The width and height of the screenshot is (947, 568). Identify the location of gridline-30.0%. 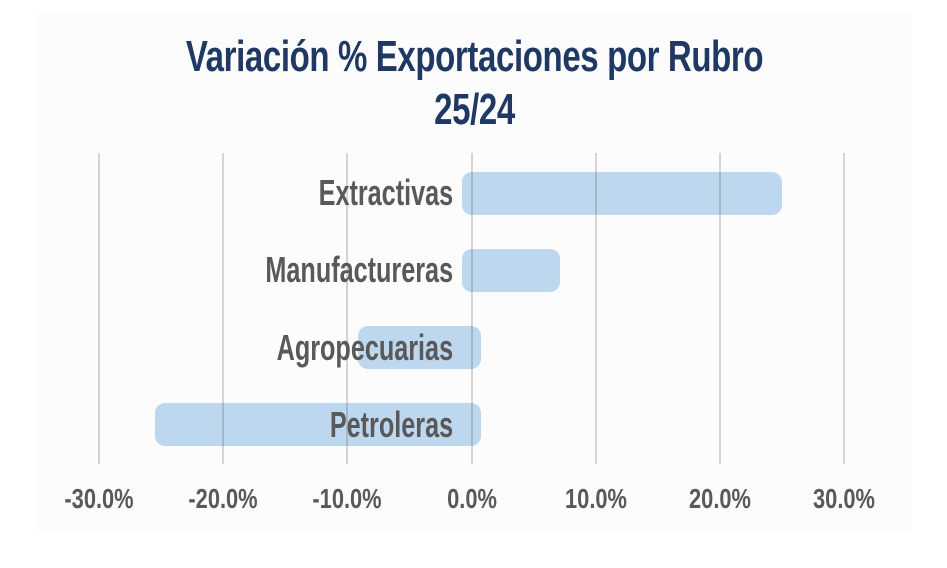
(844, 308).